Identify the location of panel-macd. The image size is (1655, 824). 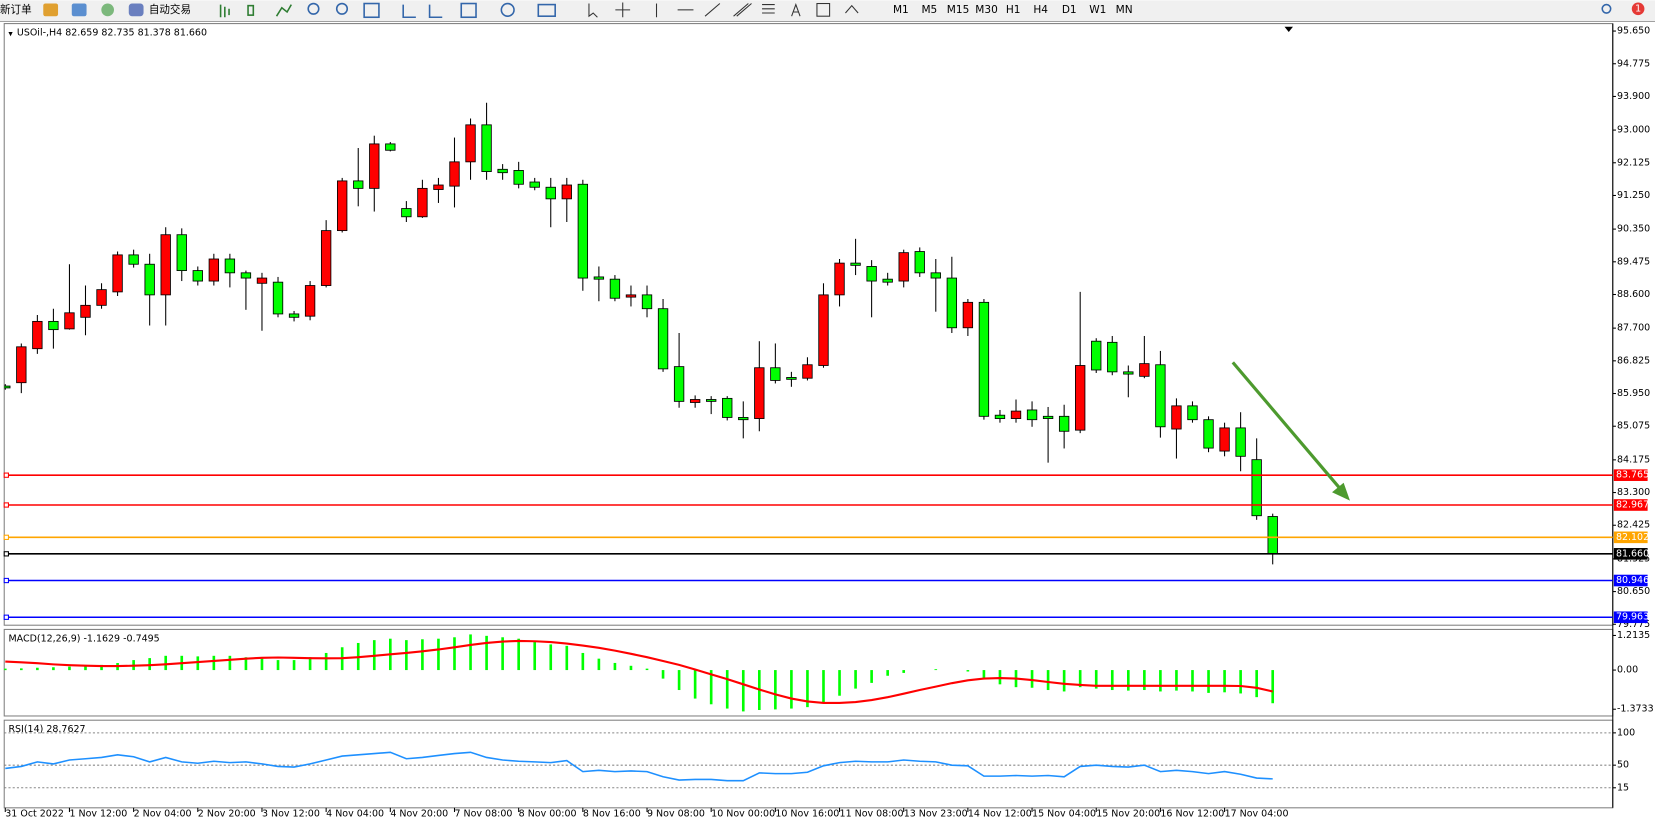
(639, 673).